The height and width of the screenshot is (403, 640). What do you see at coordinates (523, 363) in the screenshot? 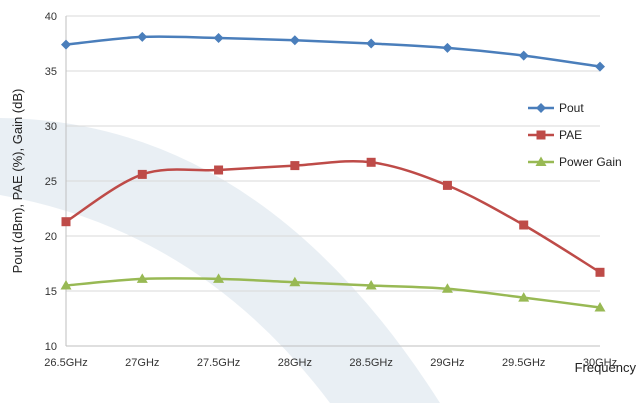
I see `x-tick-label: 29.5GHz` at bounding box center [523, 363].